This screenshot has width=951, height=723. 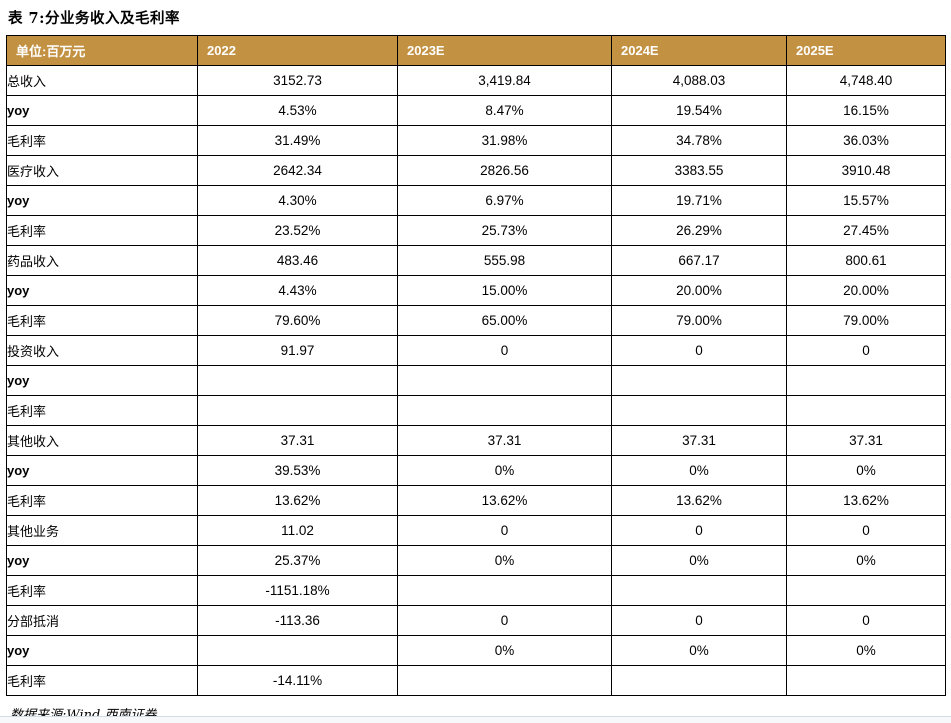 I want to click on cell-value: -1151.18%, so click(x=297, y=590).